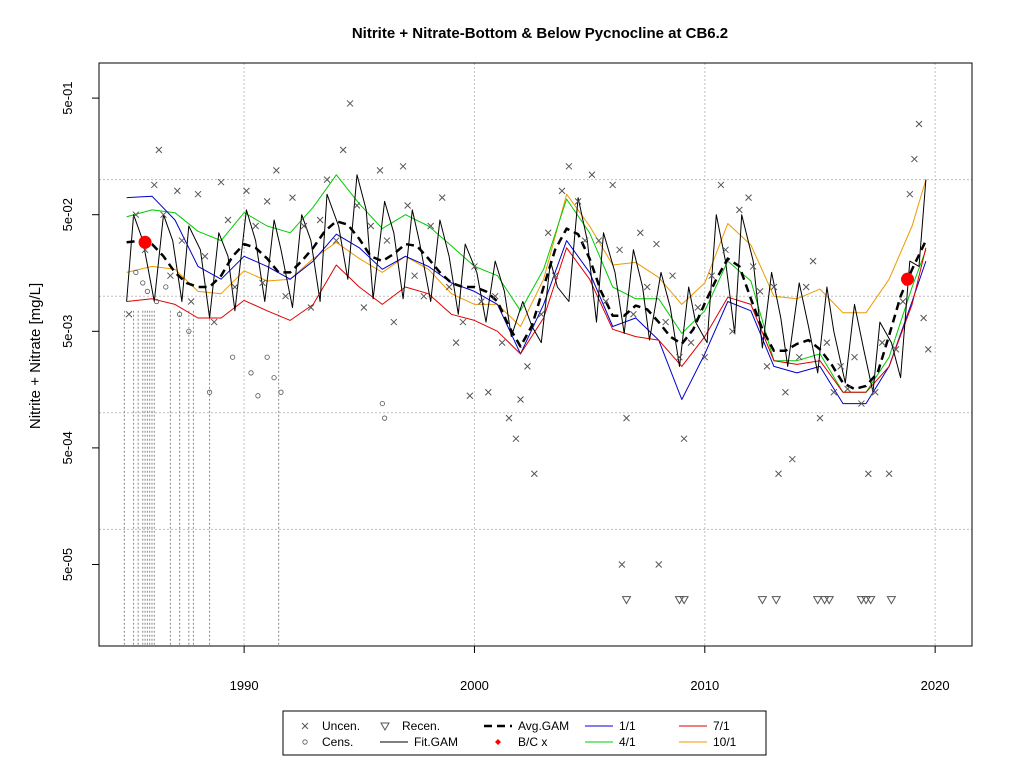  I want to click on x-tick-label: 2020, so click(935, 685).